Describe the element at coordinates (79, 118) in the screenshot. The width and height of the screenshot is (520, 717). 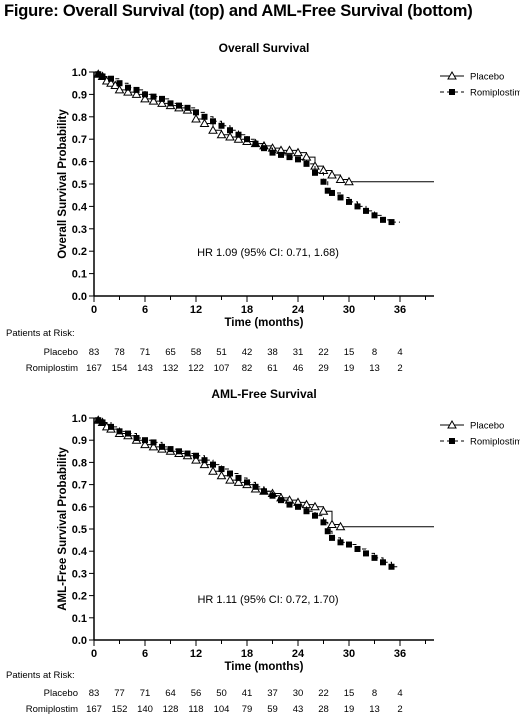
I see `y-tick-label: 0.8` at that location.